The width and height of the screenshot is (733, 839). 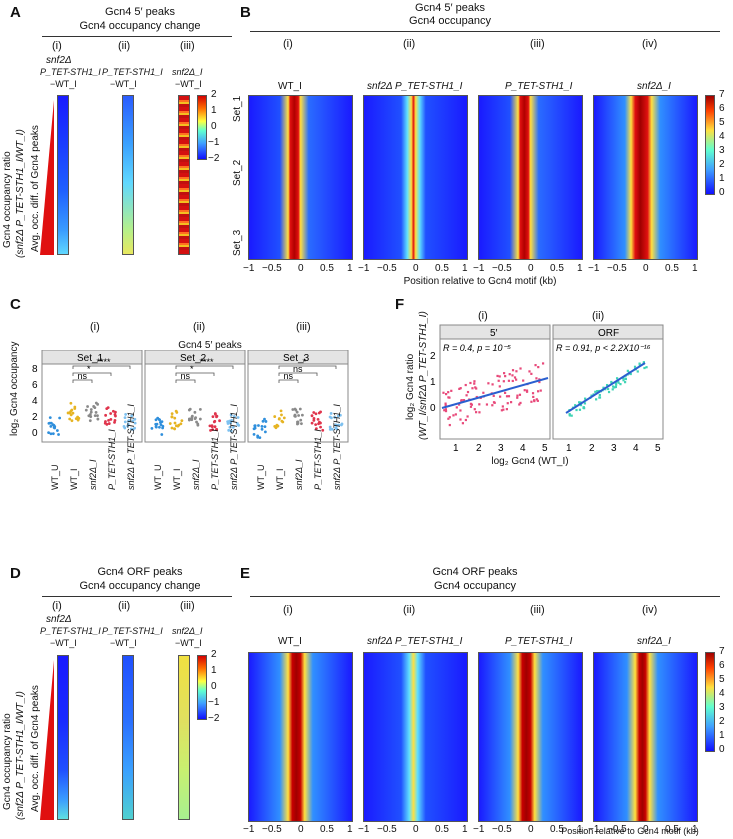 I want to click on panel-b-set2-label: Set_2, so click(x=237, y=172).